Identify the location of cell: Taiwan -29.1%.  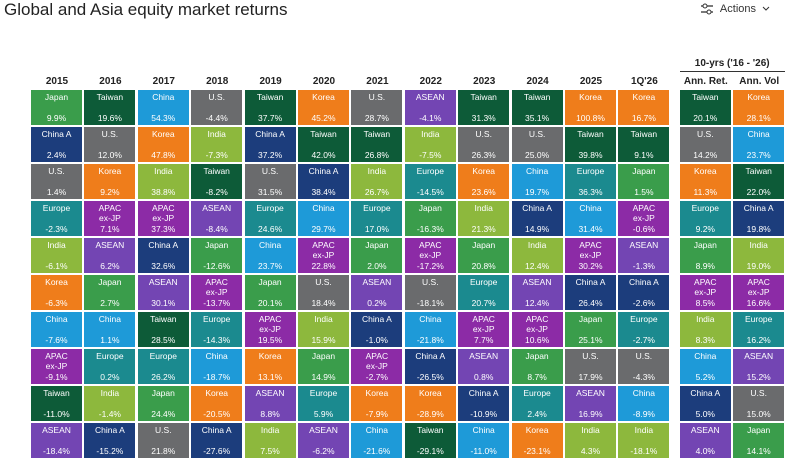
(430, 440).